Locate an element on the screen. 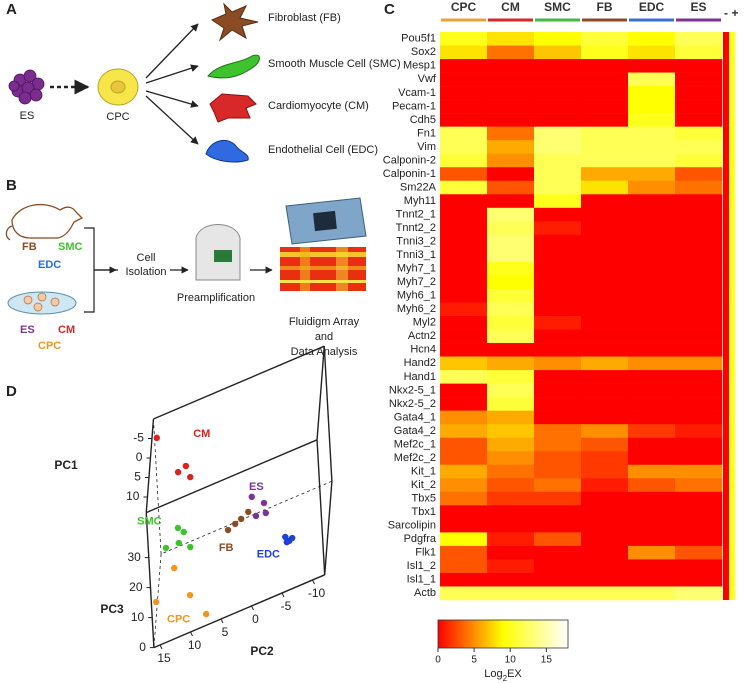 The height and width of the screenshot is (683, 744). hidden-edge is located at coordinates (246, 517).